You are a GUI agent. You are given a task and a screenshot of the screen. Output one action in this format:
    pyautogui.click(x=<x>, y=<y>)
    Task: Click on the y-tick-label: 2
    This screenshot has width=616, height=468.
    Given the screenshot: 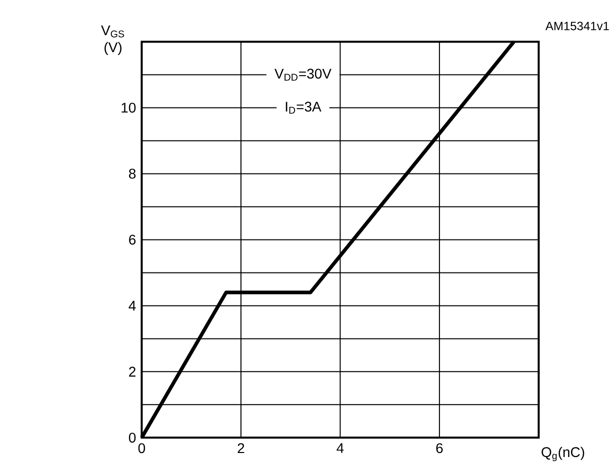 What is the action you would take?
    pyautogui.click(x=132, y=371)
    